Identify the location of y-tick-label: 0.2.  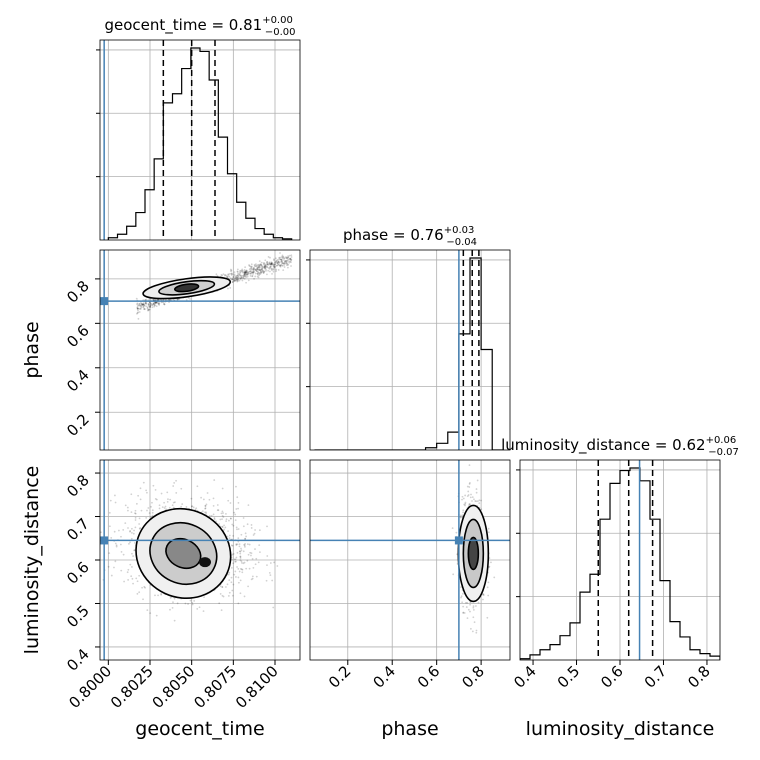
(78, 425).